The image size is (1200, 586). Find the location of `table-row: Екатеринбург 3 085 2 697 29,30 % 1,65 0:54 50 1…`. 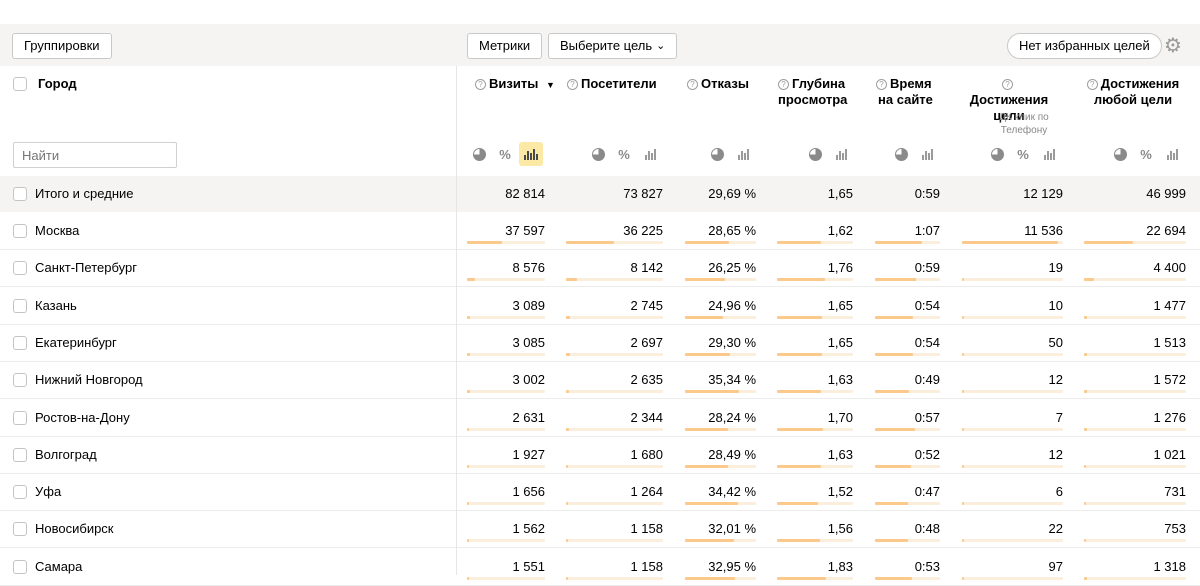

table-row: Екатеринбург 3 085 2 697 29,30 % 1,65 0:54 50 1… is located at coordinates (600, 343).